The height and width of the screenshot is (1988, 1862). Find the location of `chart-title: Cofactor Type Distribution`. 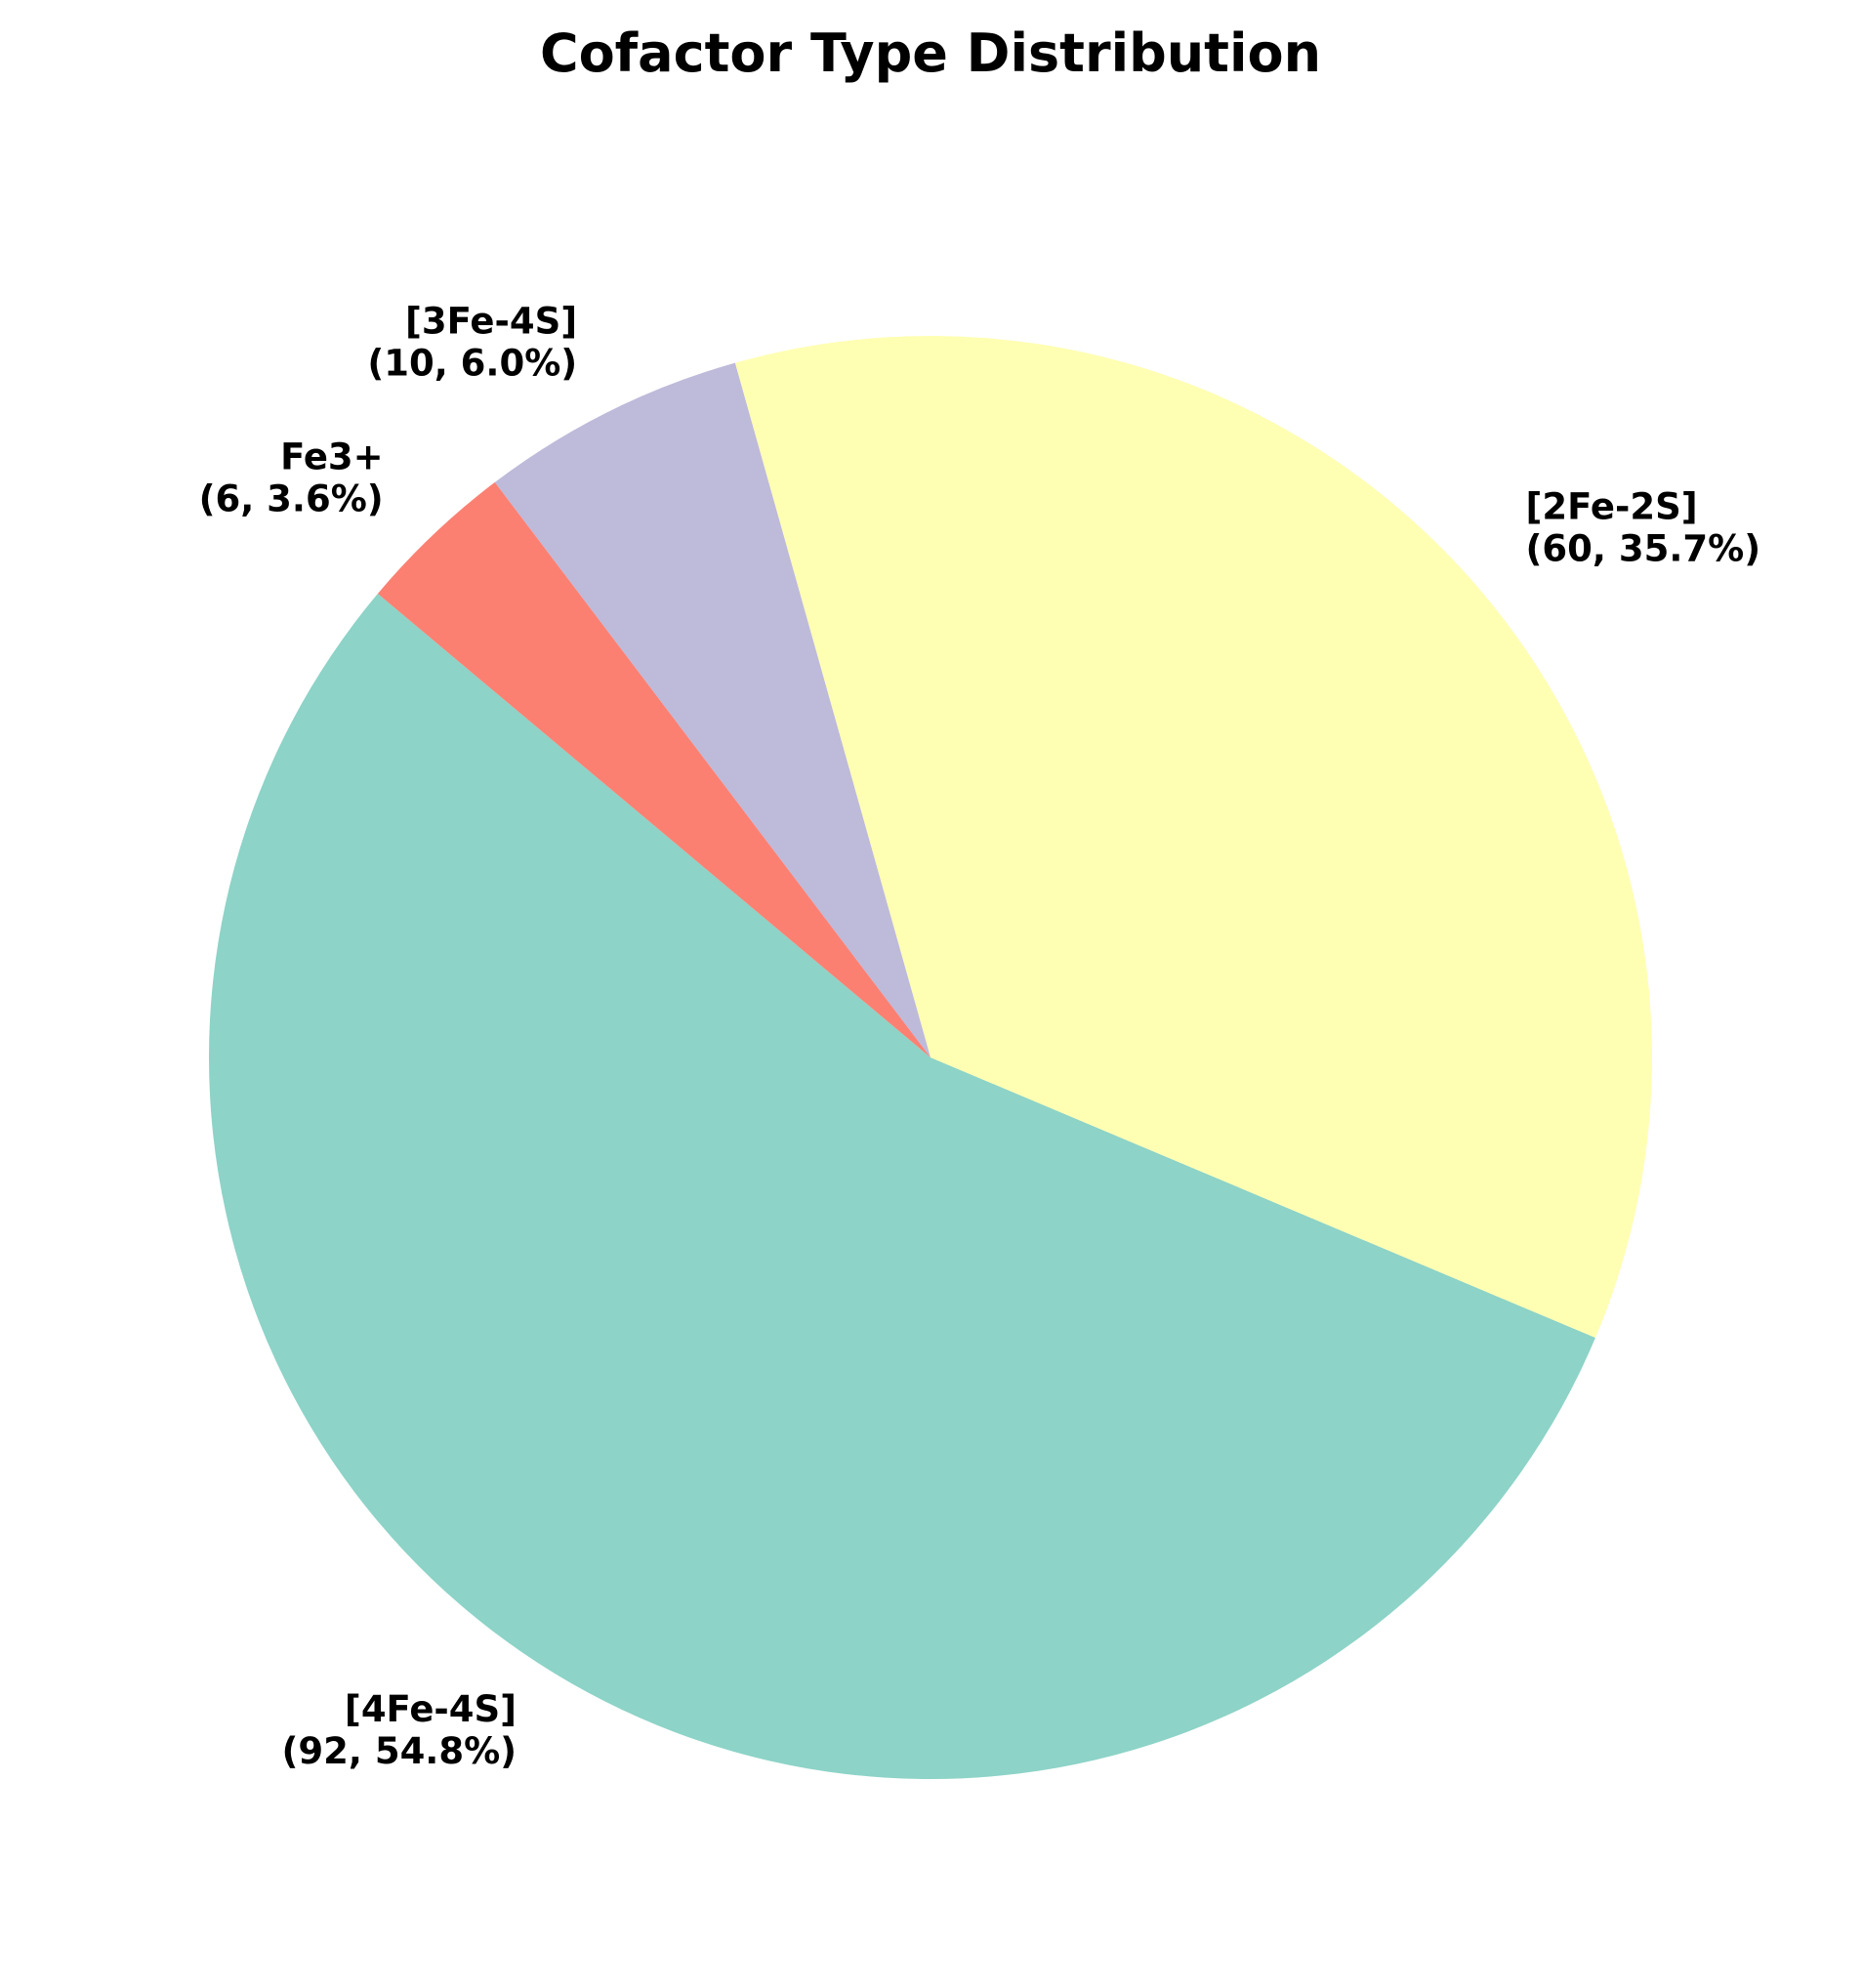

chart-title: Cofactor Type Distribution is located at coordinates (930, 53).